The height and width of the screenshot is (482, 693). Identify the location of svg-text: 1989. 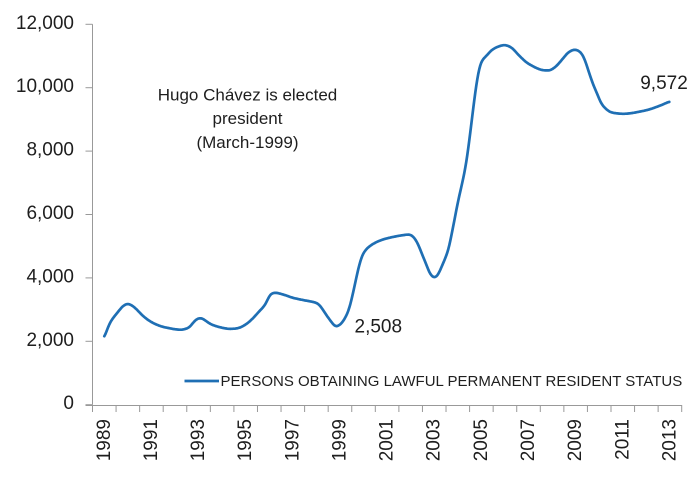
(104, 440).